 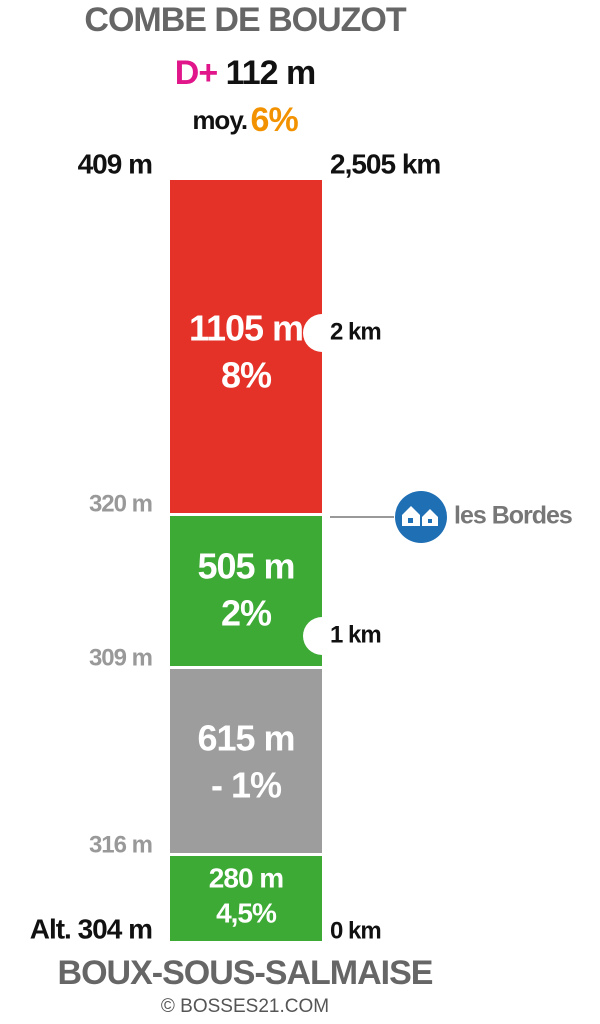 What do you see at coordinates (271, 73) in the screenshot?
I see `gain-value: 112 m` at bounding box center [271, 73].